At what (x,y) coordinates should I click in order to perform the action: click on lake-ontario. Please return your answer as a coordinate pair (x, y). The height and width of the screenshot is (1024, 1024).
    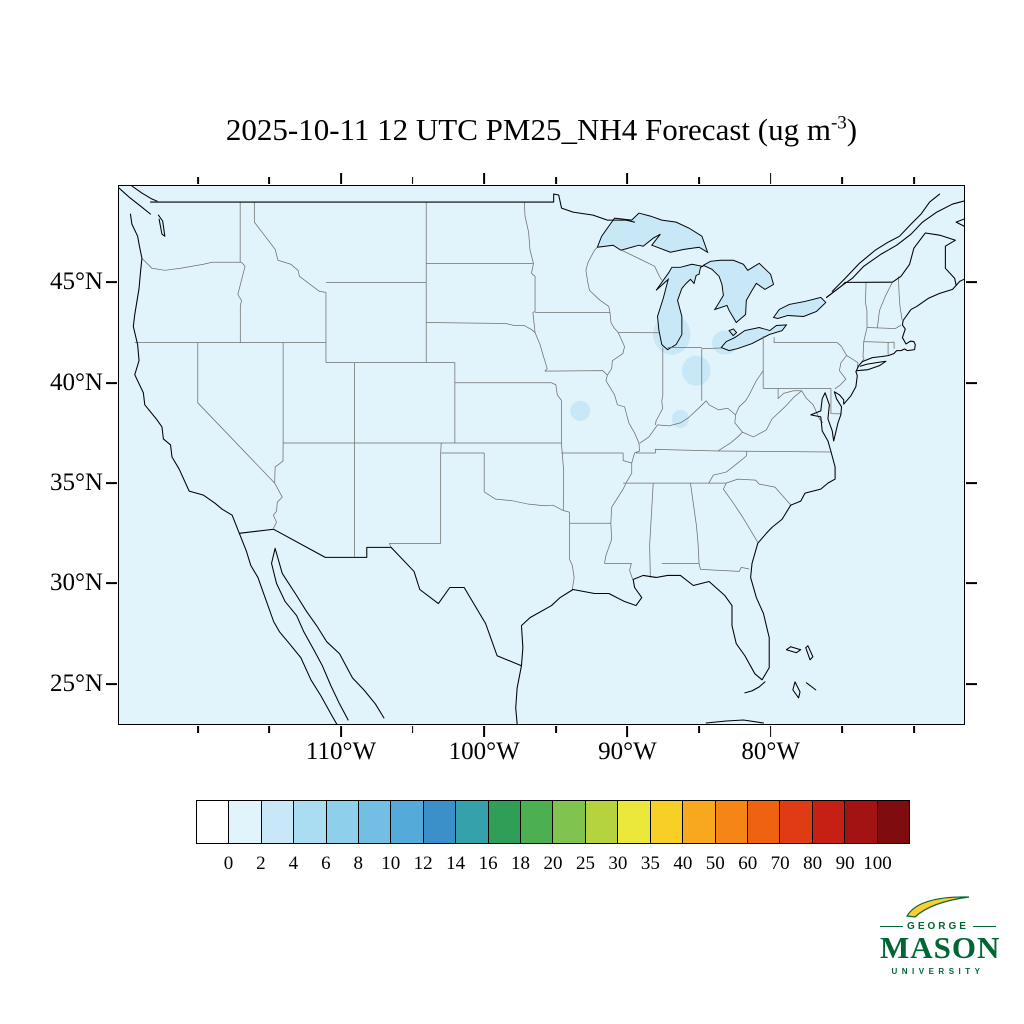
    Looking at the image, I should click on (800, 307).